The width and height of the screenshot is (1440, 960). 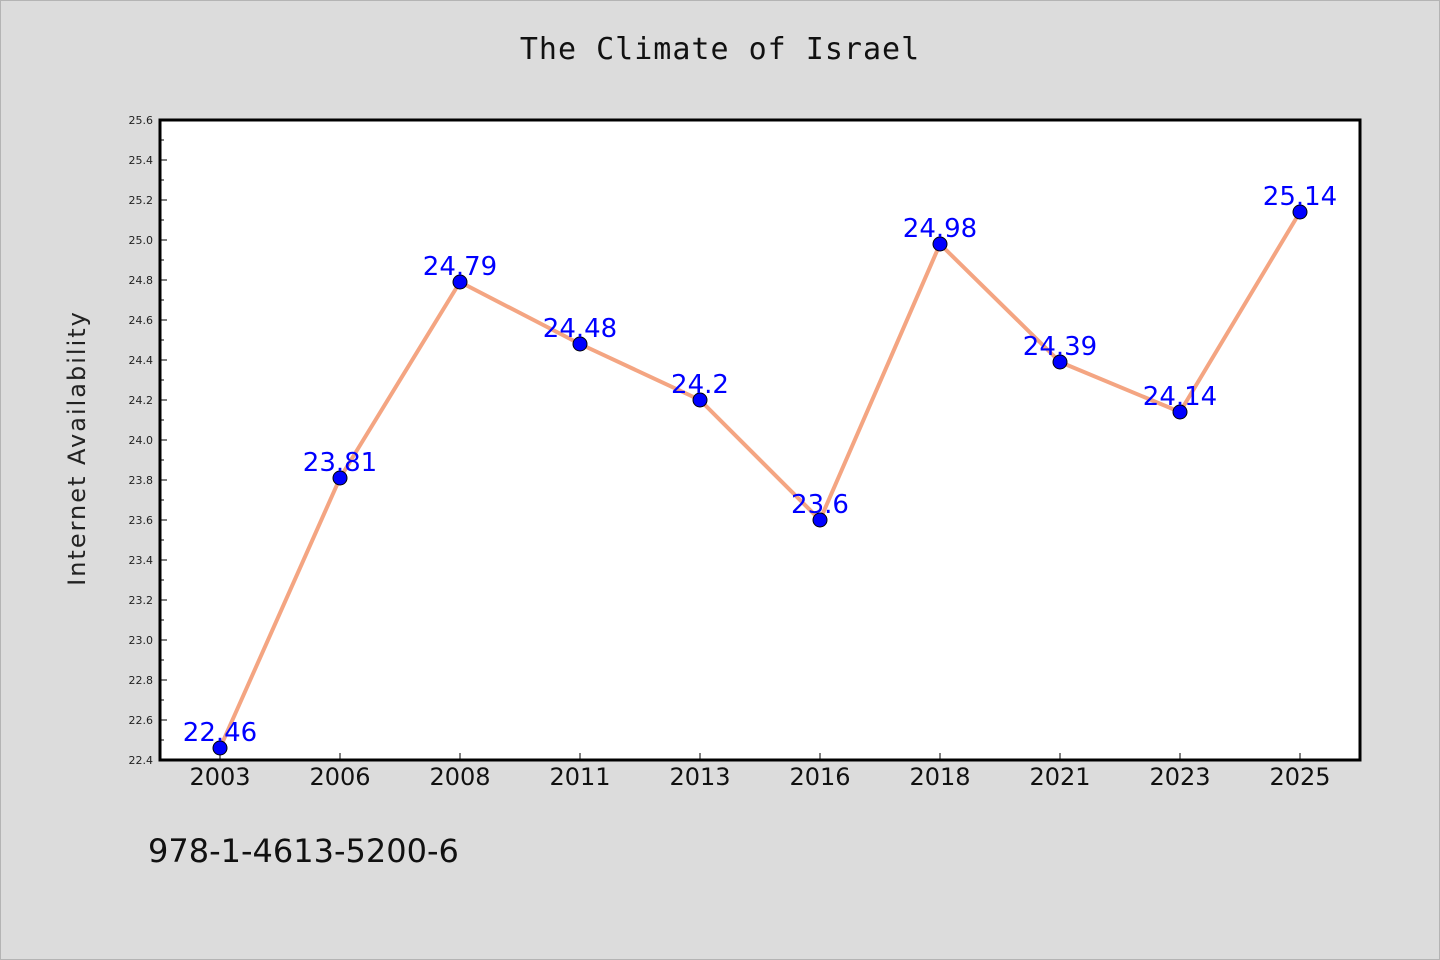 What do you see at coordinates (819, 777) in the screenshot?
I see `x-tick-label: 2016` at bounding box center [819, 777].